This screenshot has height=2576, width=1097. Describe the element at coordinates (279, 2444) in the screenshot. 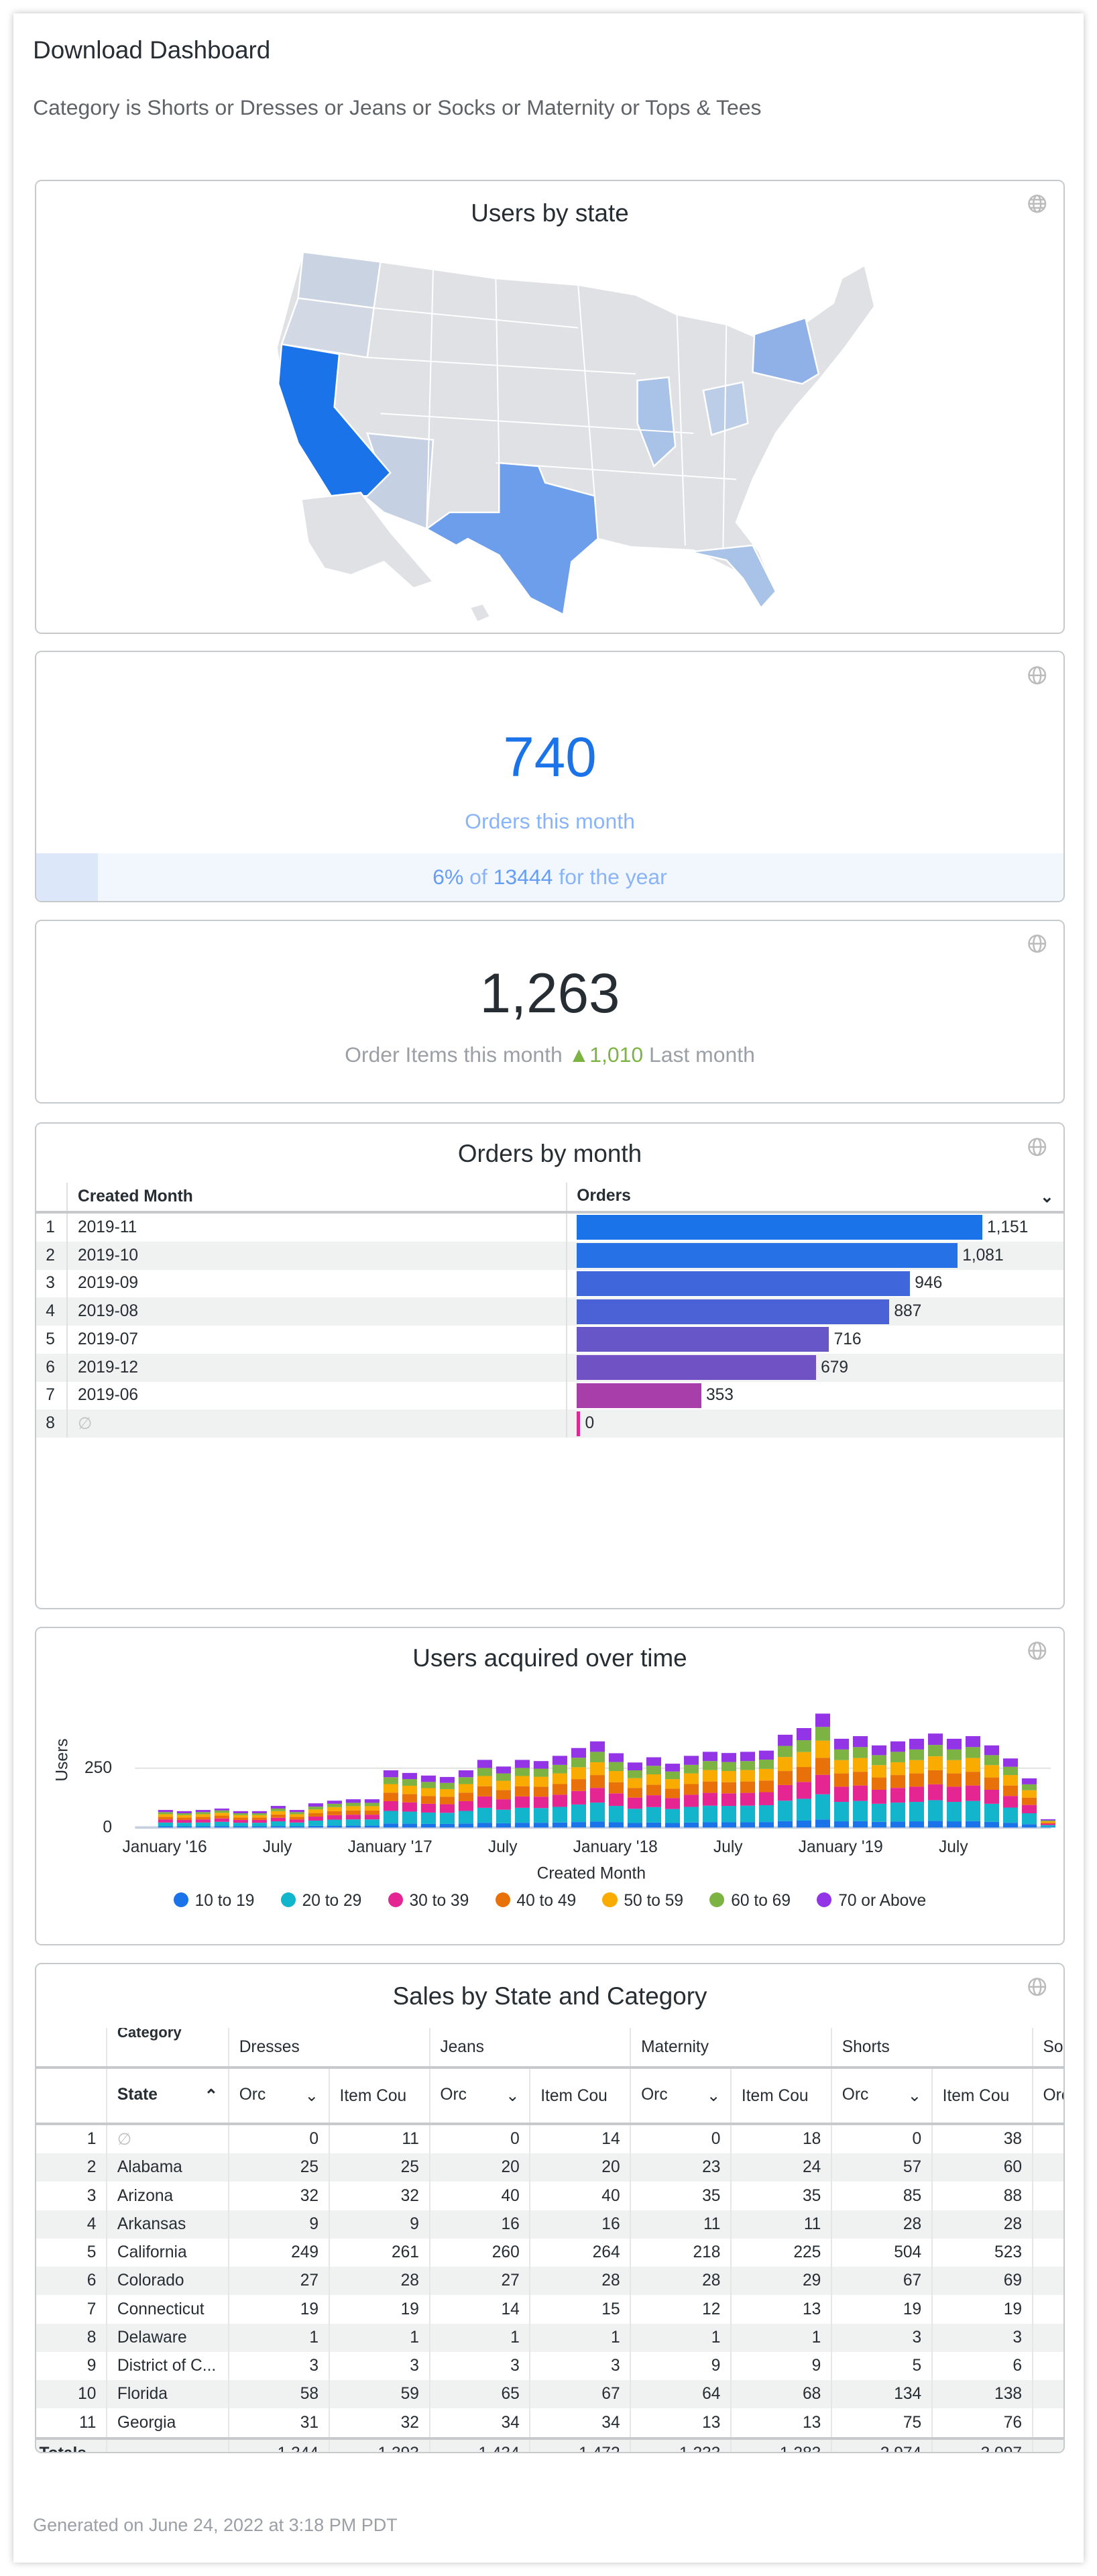

I see `total-cell: 1,344` at that location.